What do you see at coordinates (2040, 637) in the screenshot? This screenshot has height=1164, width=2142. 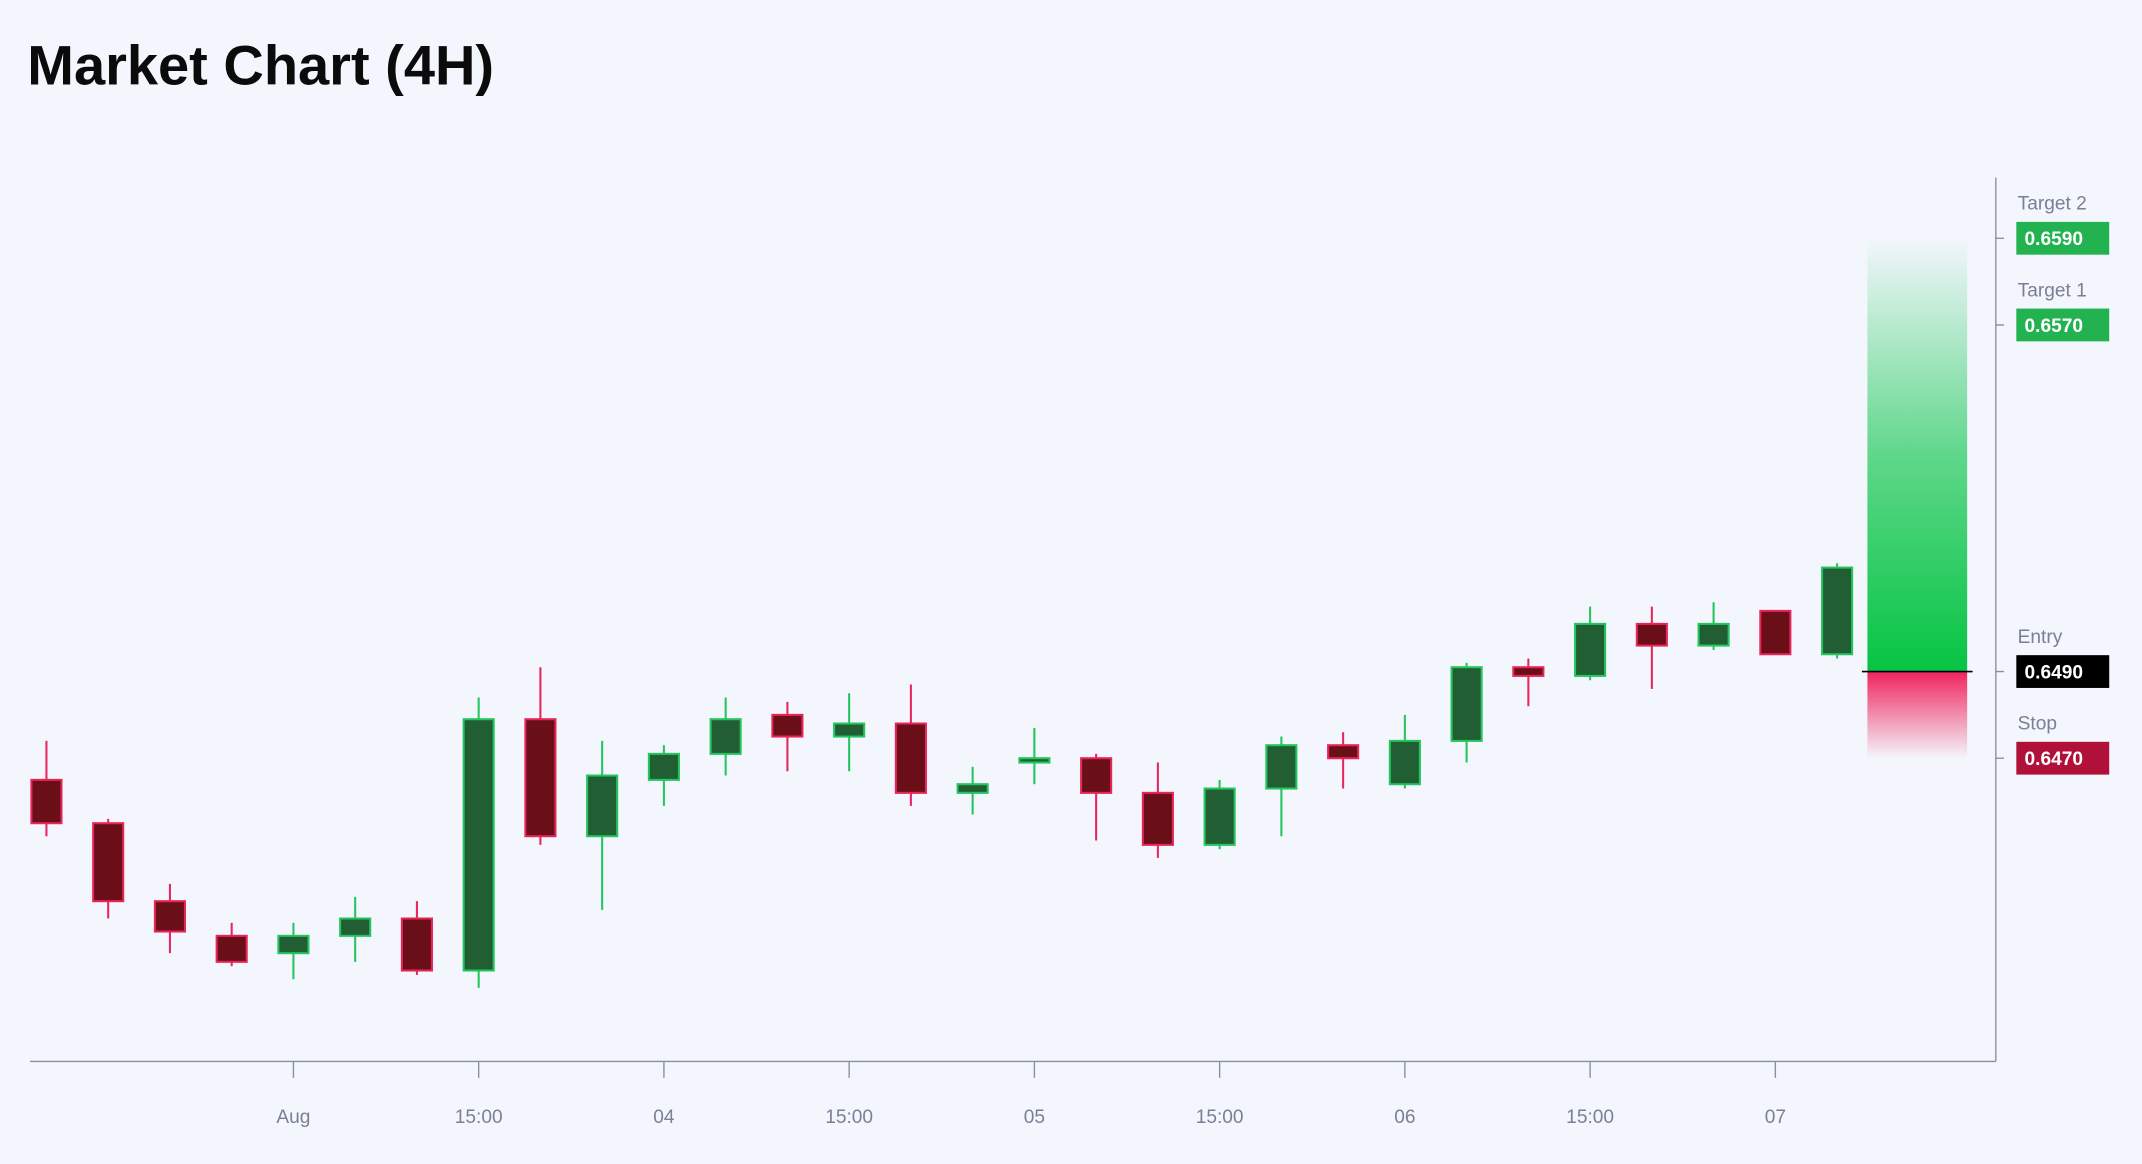 I see `level-name: Entry` at bounding box center [2040, 637].